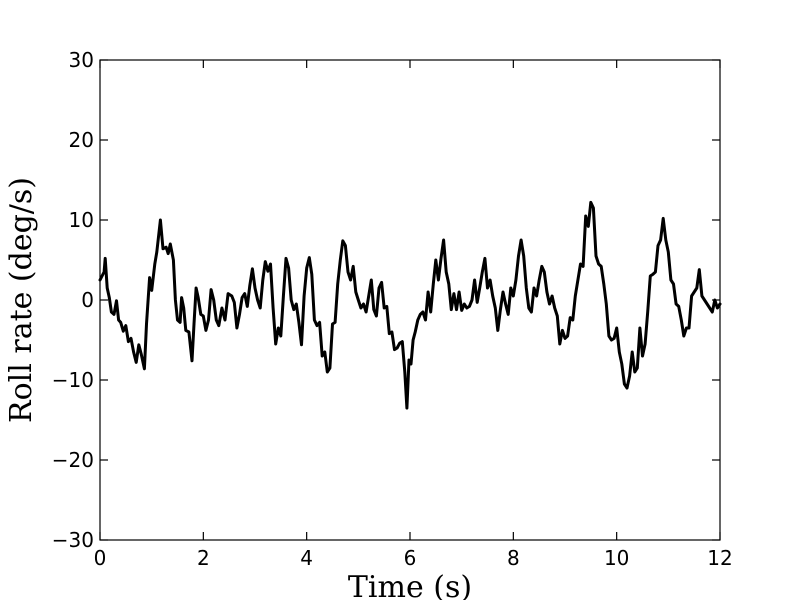  I want to click on y-tick-label: −20, so click(73, 460).